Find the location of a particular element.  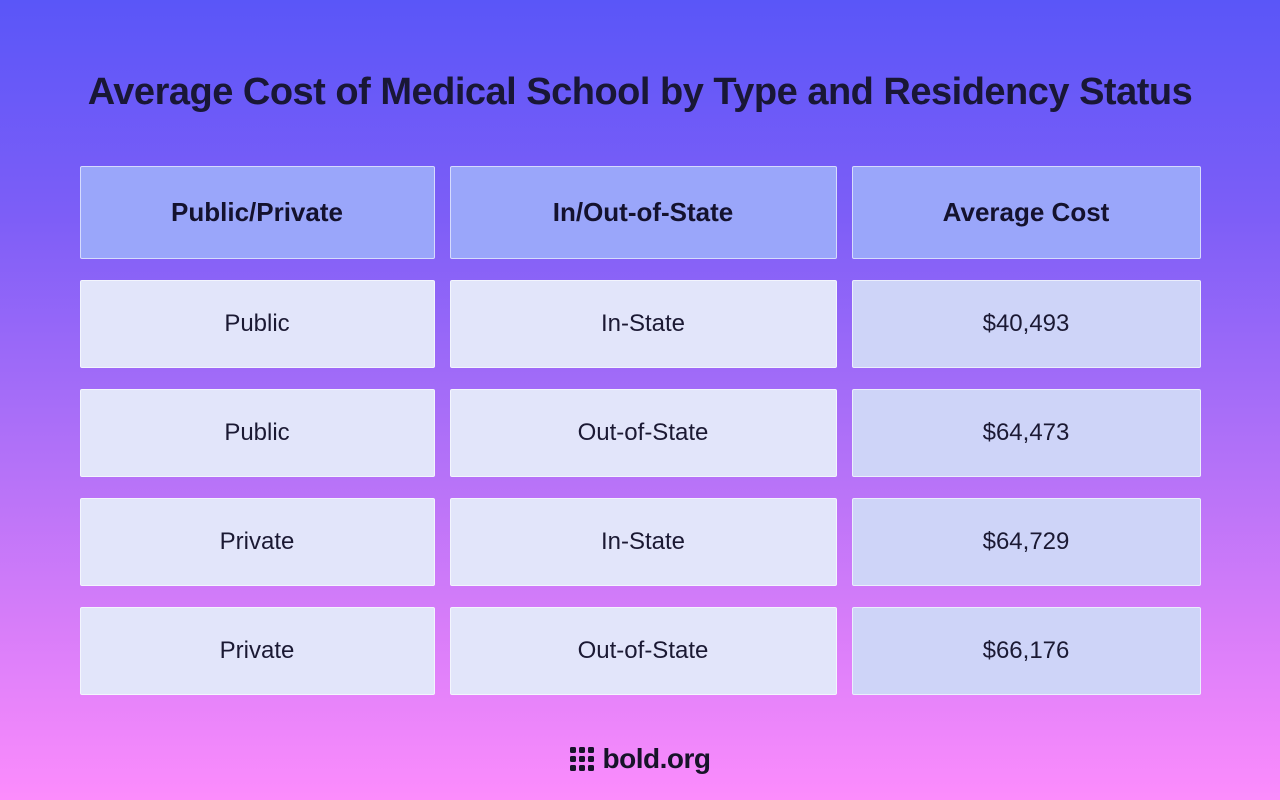

column-header-residency: In/Out-of-State is located at coordinates (643, 212).